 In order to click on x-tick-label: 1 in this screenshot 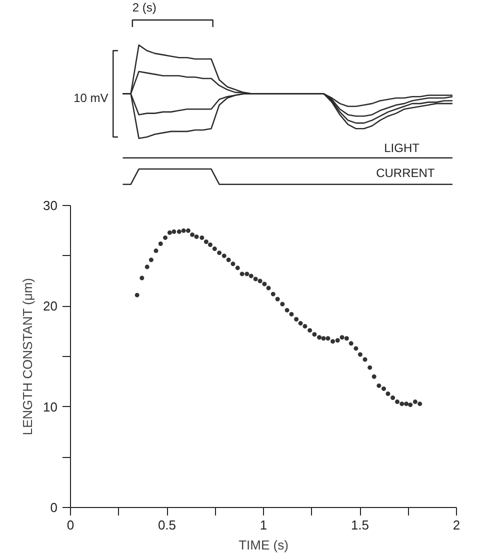, I will do `click(264, 525)`.